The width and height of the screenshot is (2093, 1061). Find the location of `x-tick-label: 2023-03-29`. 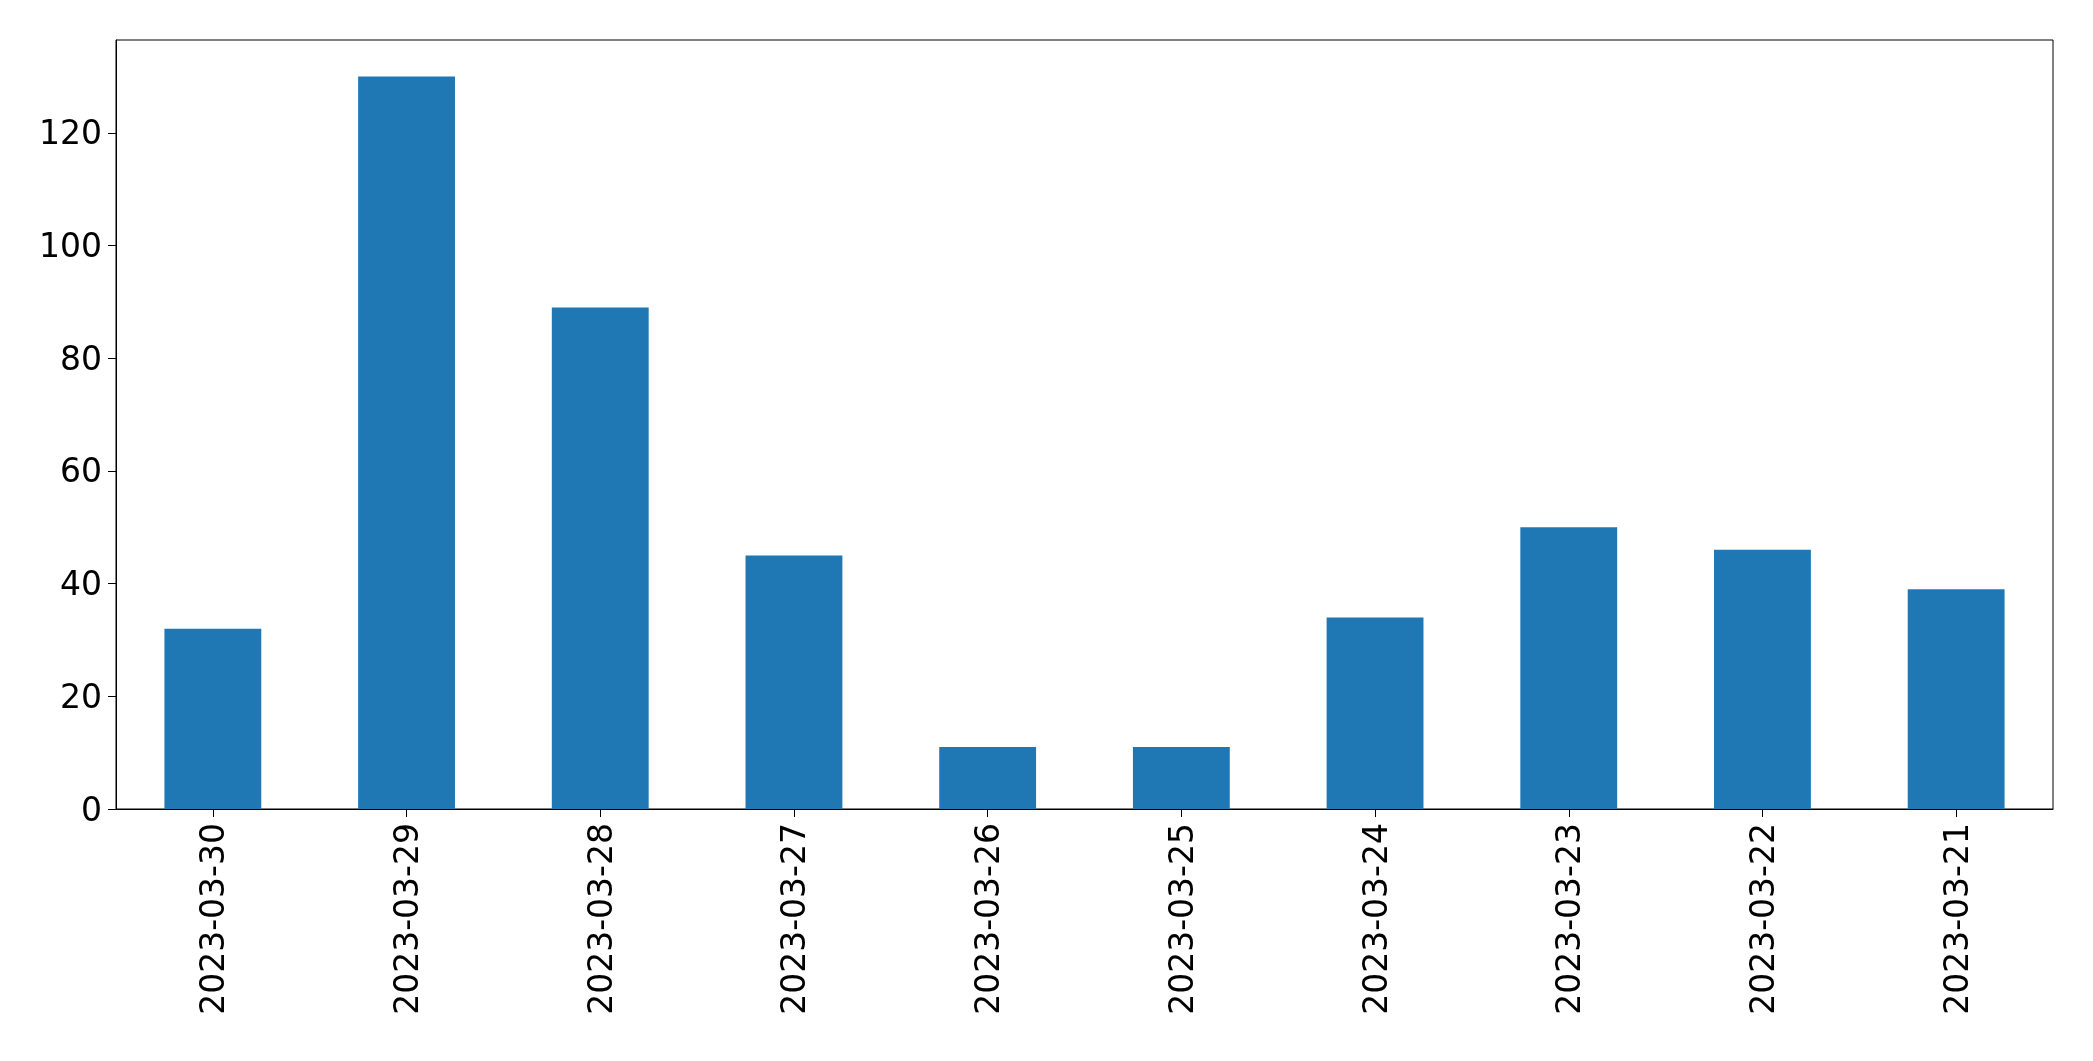

x-tick-label: 2023-03-29 is located at coordinates (407, 919).